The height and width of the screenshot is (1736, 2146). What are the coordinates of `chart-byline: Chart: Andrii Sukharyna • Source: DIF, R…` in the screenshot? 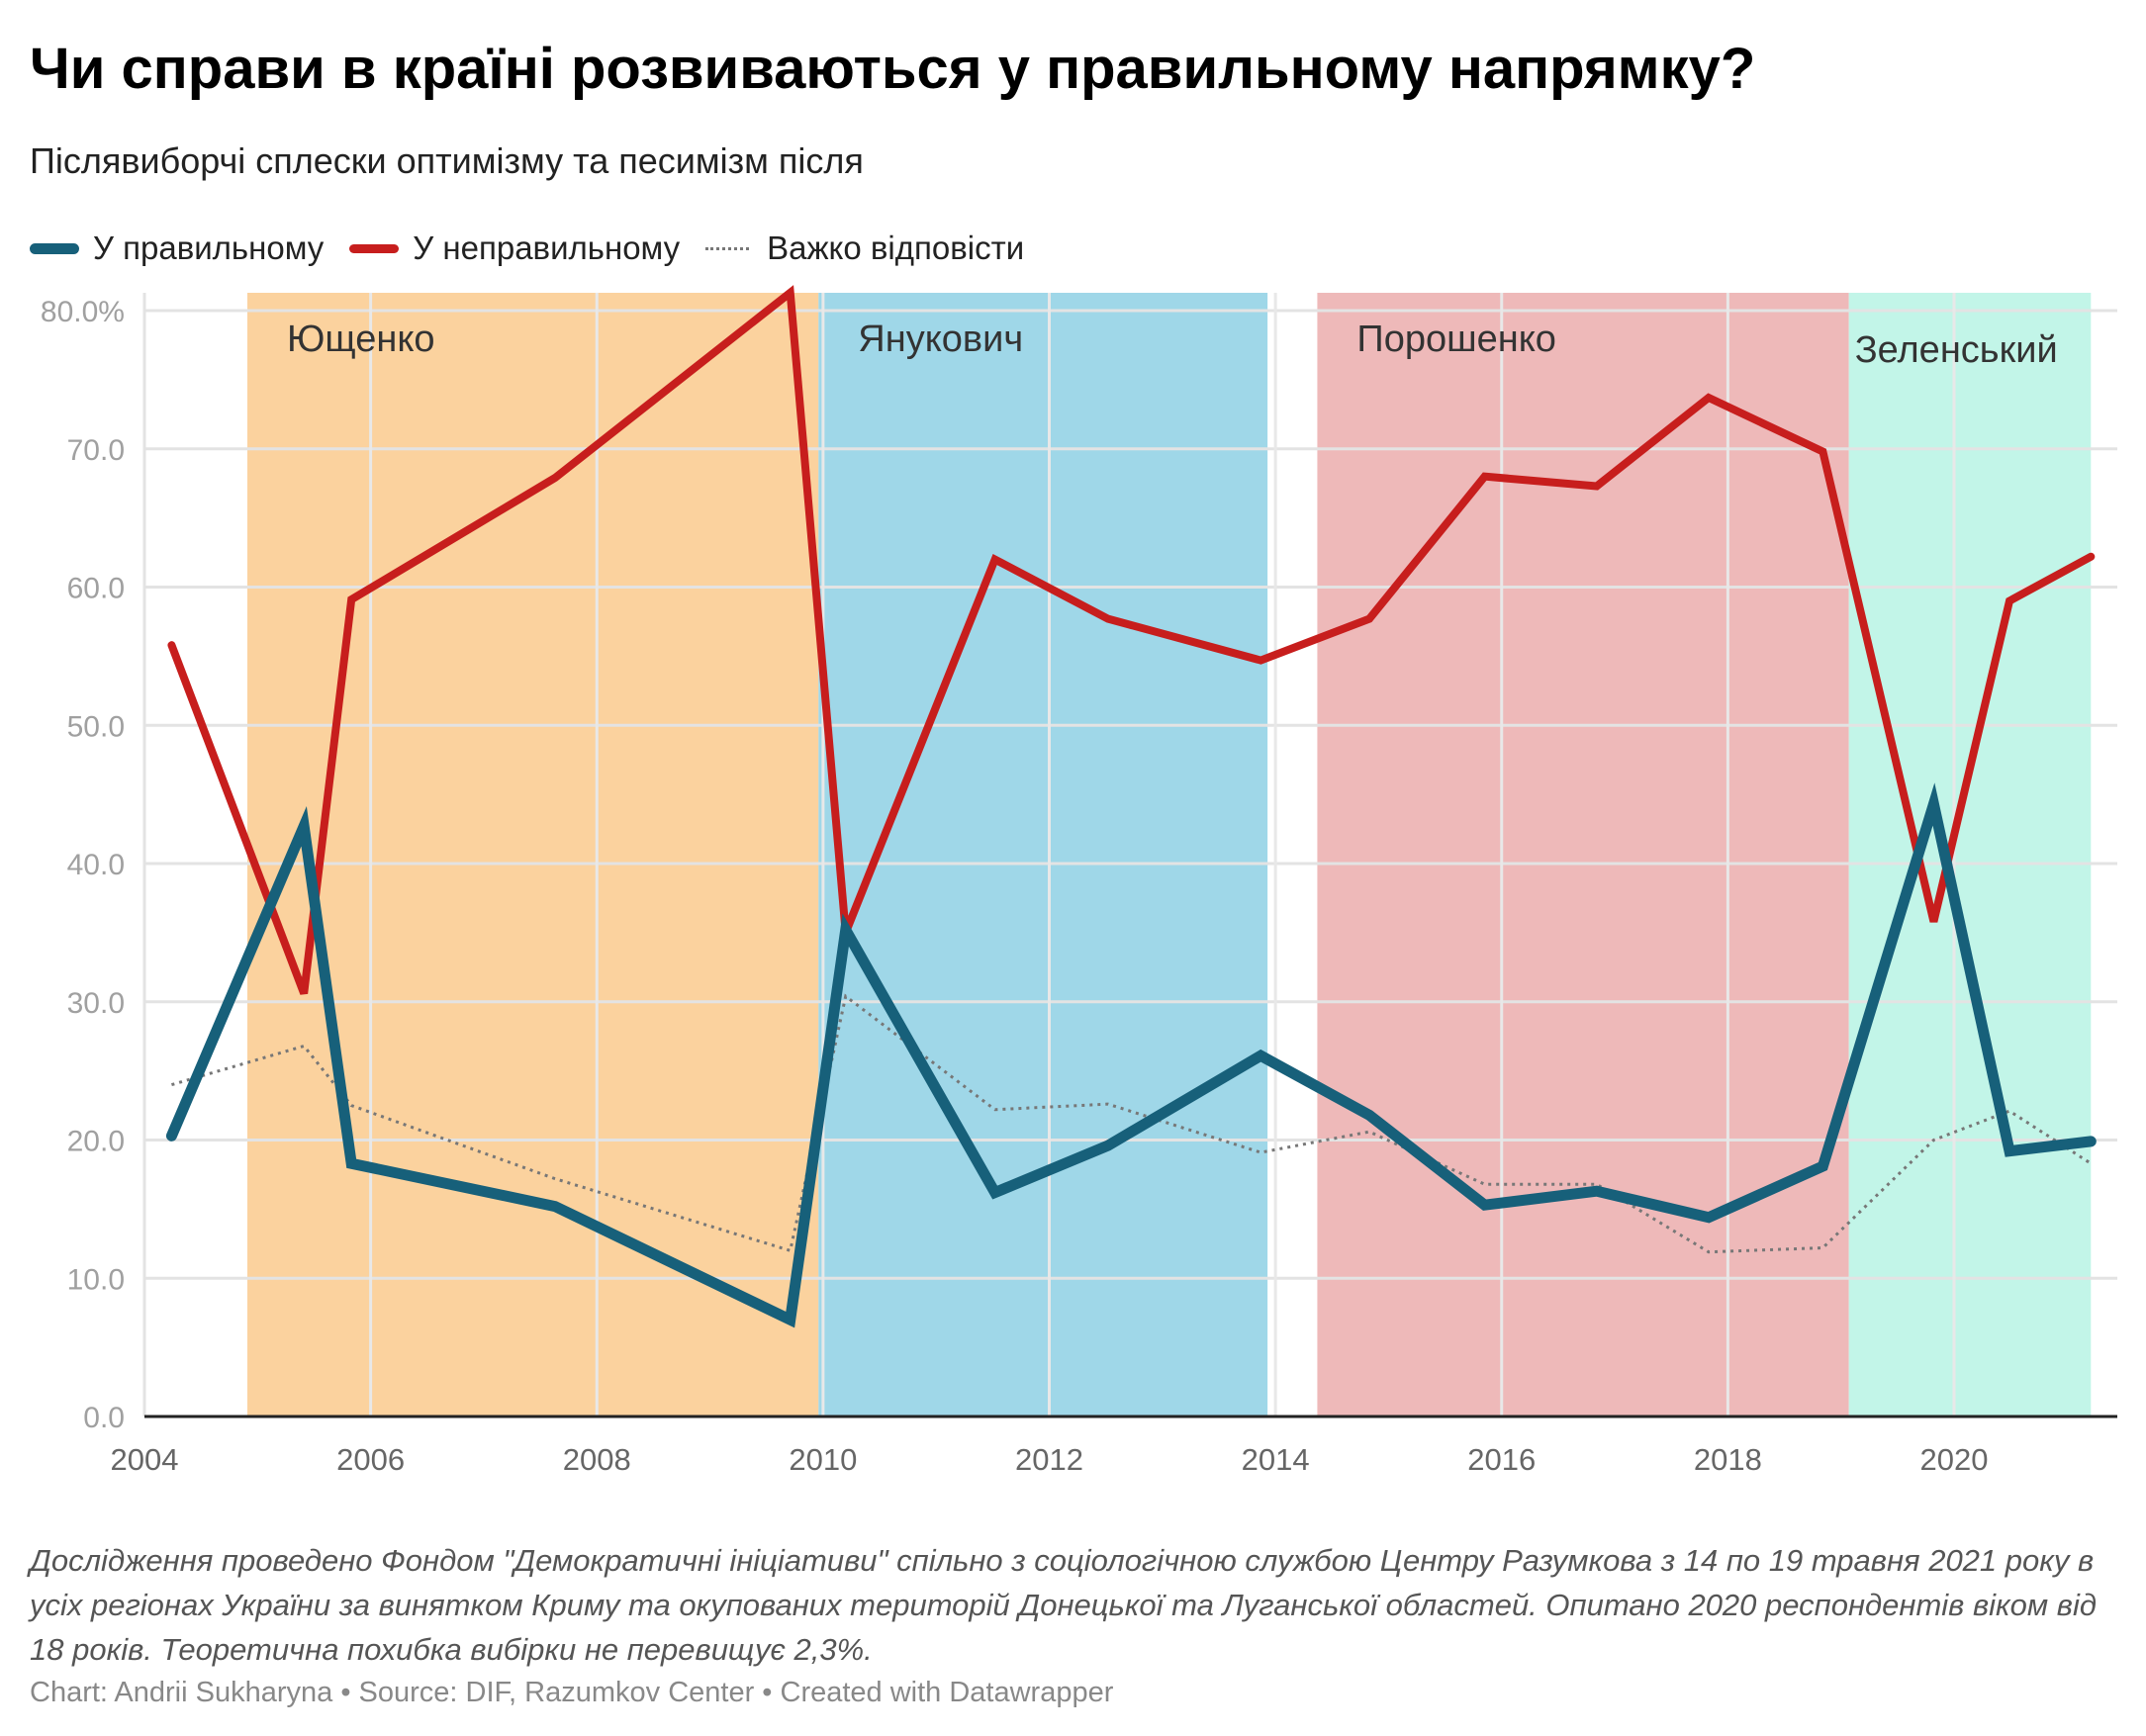 It's located at (572, 1692).